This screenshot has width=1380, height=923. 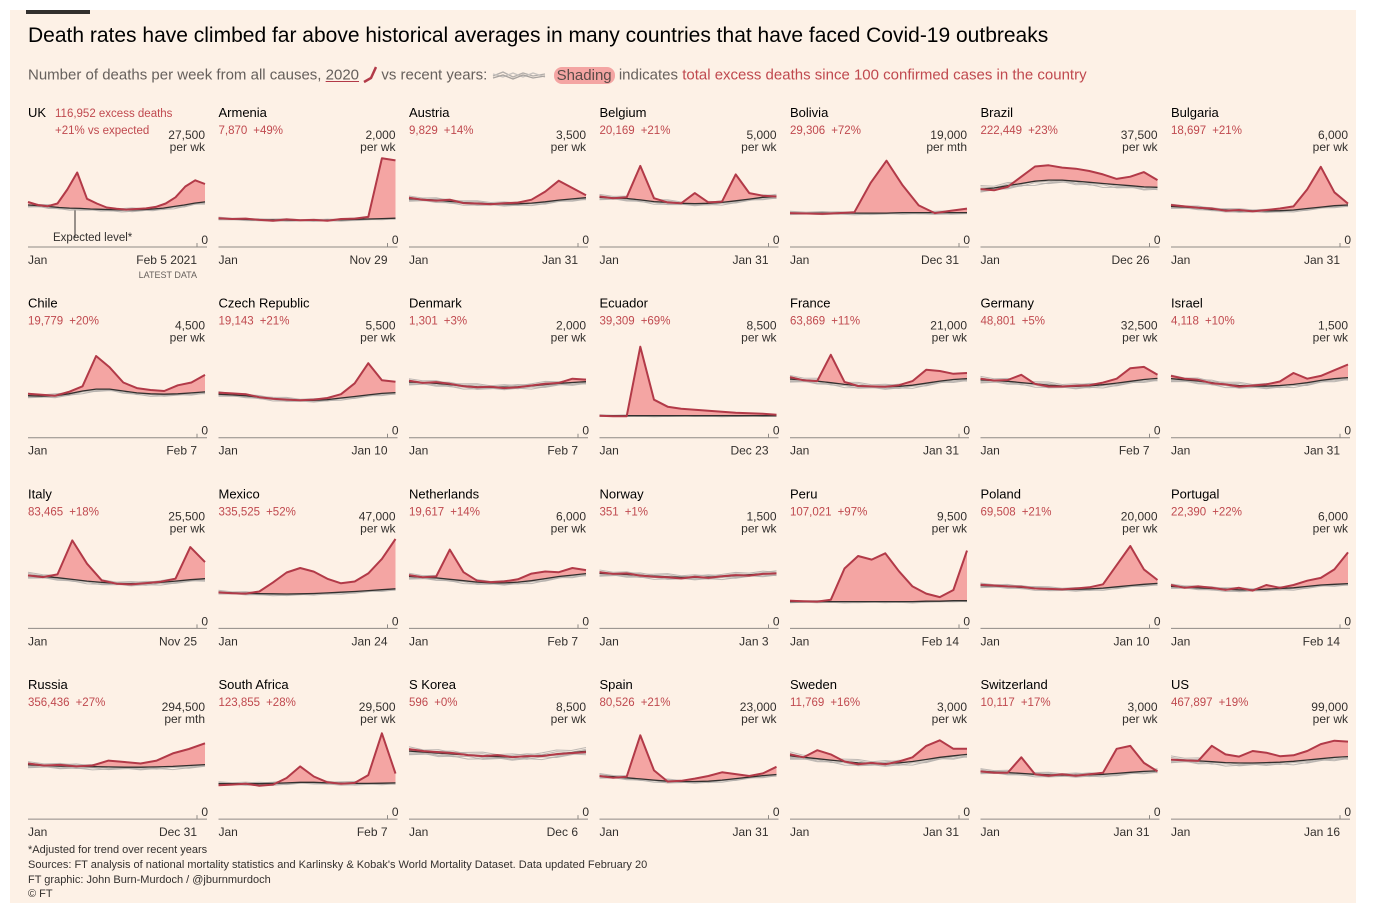 I want to click on country-name: South Africa, so click(x=254, y=684).